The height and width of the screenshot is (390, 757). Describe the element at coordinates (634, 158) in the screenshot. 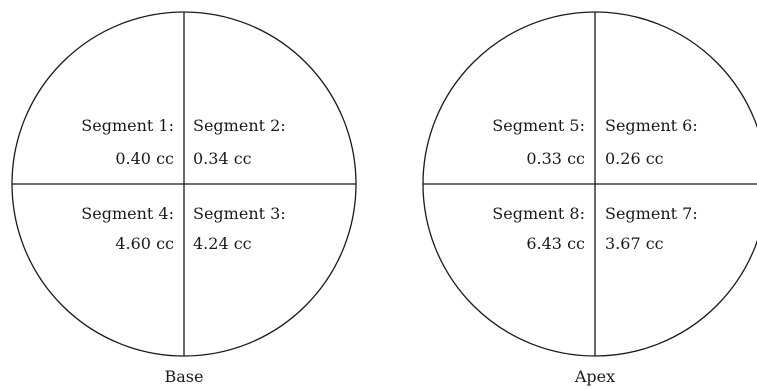

I see `segment-6-value: 0.26 cc` at that location.